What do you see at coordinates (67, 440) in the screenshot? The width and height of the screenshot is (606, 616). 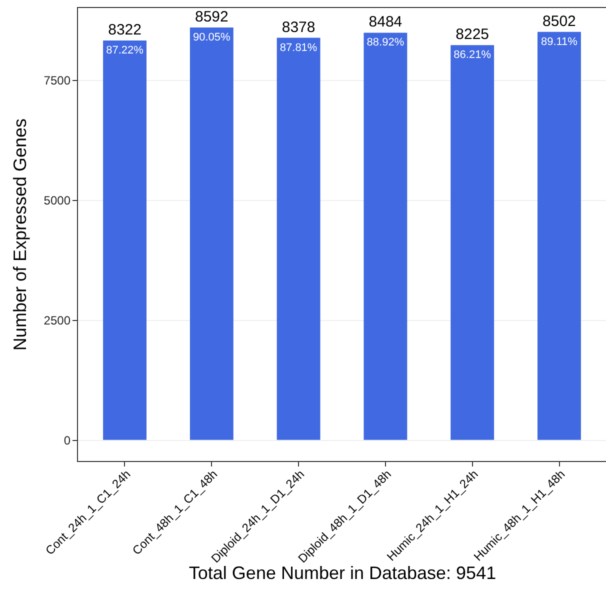 I see `y-tick-label: 0` at bounding box center [67, 440].